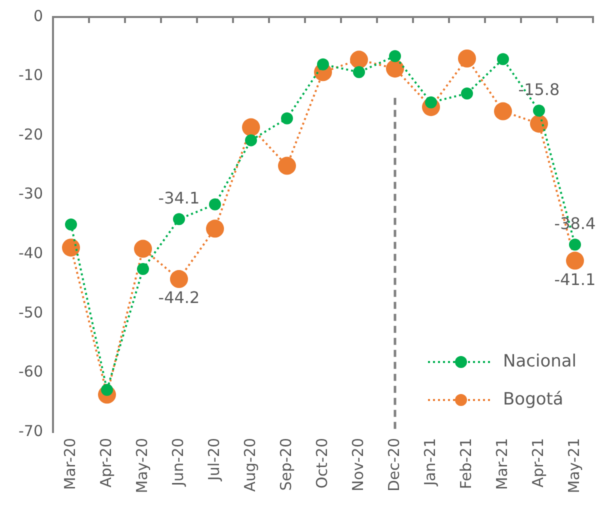 The image size is (602, 508). I want to click on x-tick-label: Apr-20, so click(105, 463).